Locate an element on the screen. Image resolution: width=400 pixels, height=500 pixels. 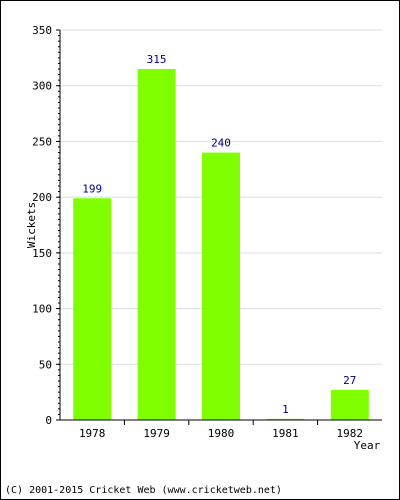
y-tick-label: 200 is located at coordinates (42, 197).